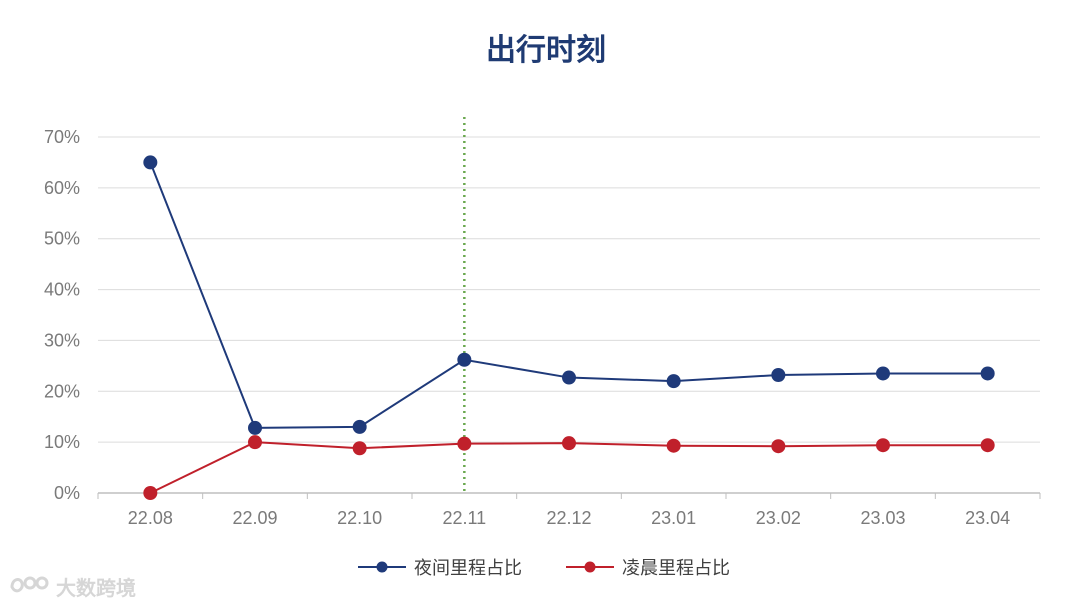 The height and width of the screenshot is (609, 1080). I want to click on y-tick-label: 70%, so click(62, 137).